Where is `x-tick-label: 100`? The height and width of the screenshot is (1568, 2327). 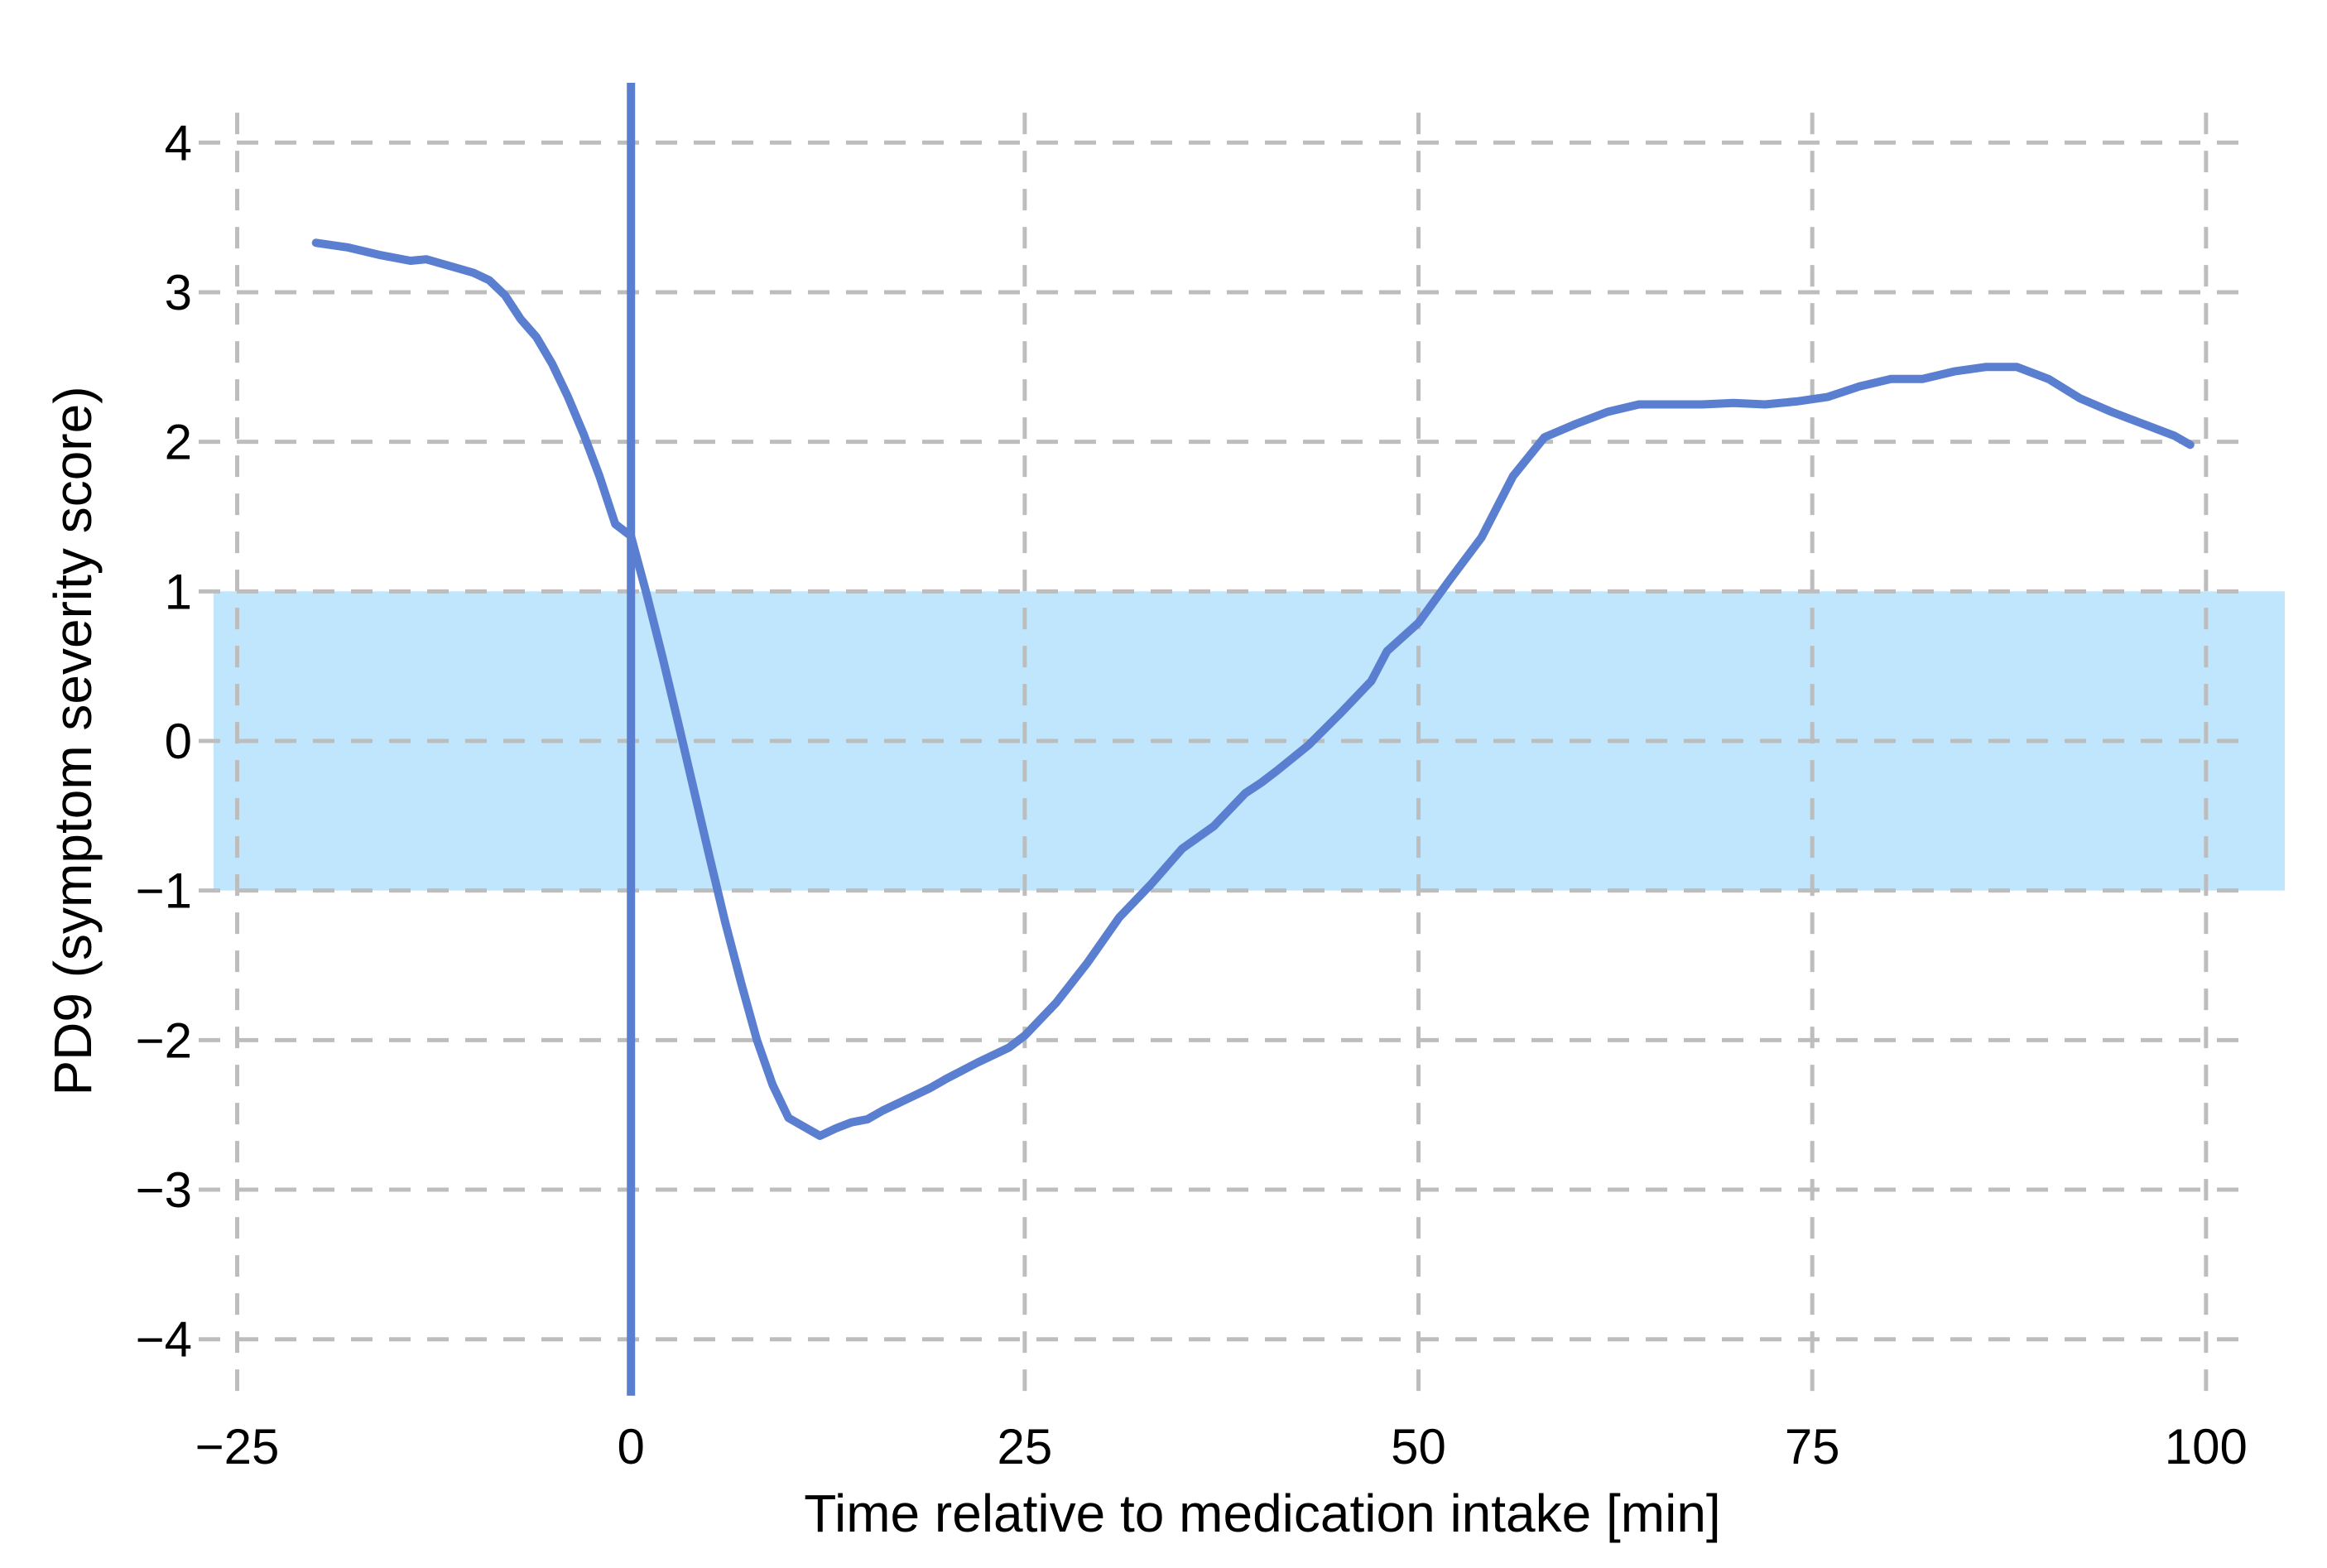
x-tick-label: 100 is located at coordinates (2206, 1446).